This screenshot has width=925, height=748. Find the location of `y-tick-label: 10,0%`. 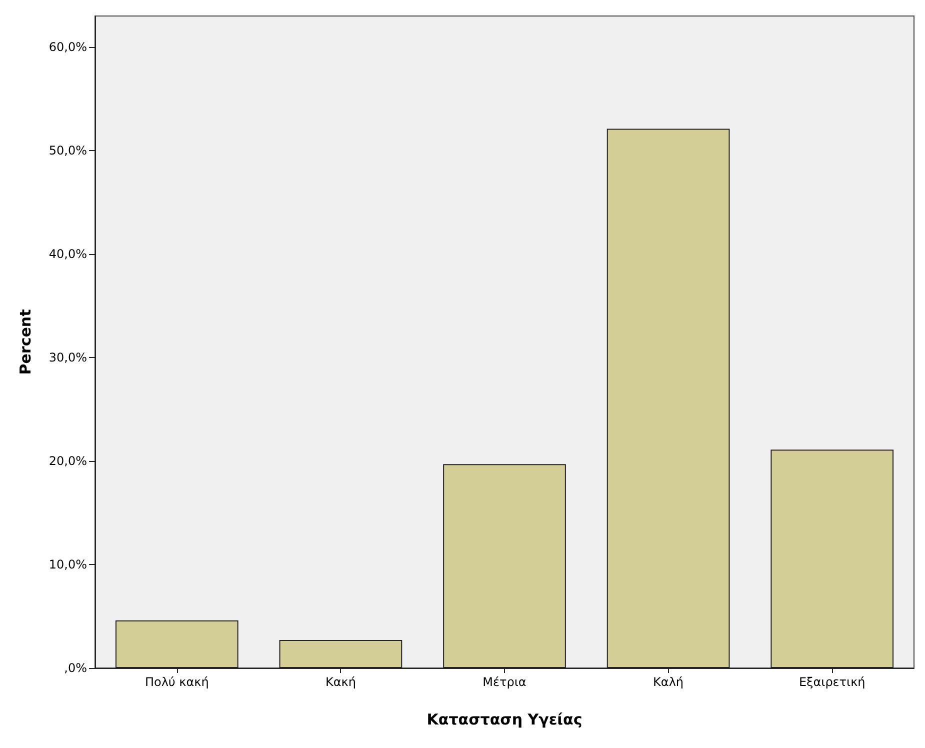

y-tick-label: 10,0% is located at coordinates (67, 565).